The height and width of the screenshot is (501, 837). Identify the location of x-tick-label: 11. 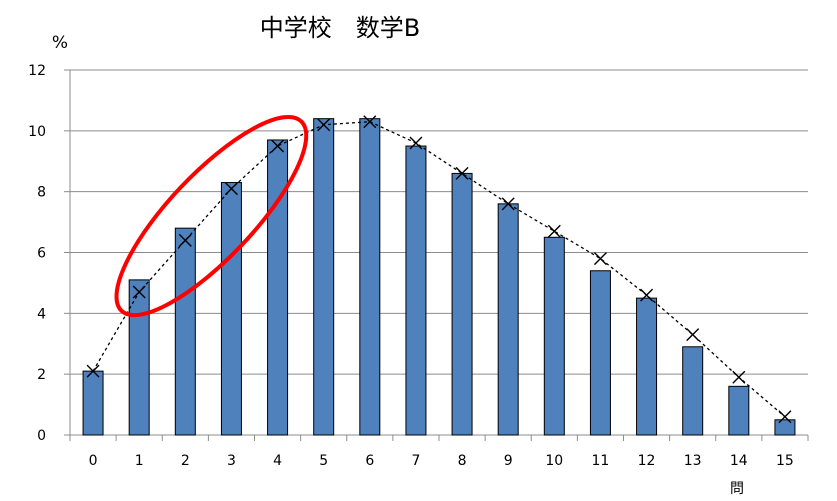
(601, 461).